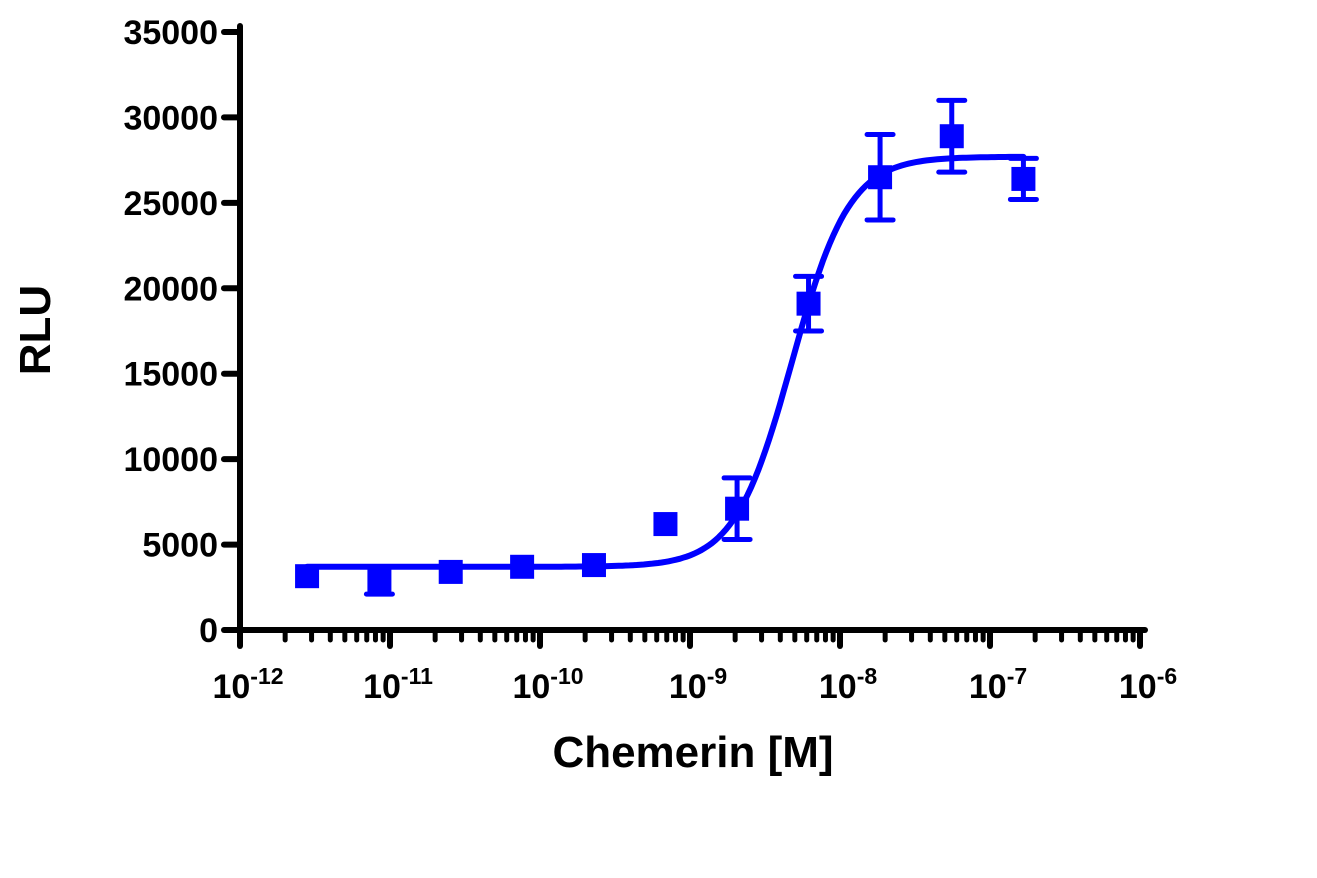 This screenshot has width=1317, height=878. What do you see at coordinates (547, 684) in the screenshot?
I see `x-tick-label: 10⁻¹⁰` at bounding box center [547, 684].